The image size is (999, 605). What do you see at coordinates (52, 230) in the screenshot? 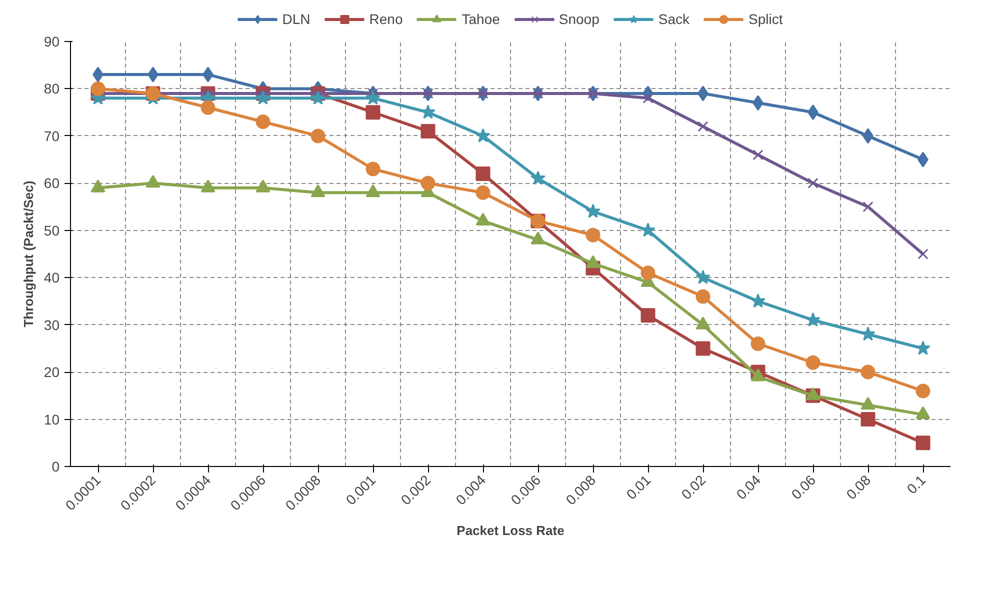
I see `y-tick-label: 50` at bounding box center [52, 230].